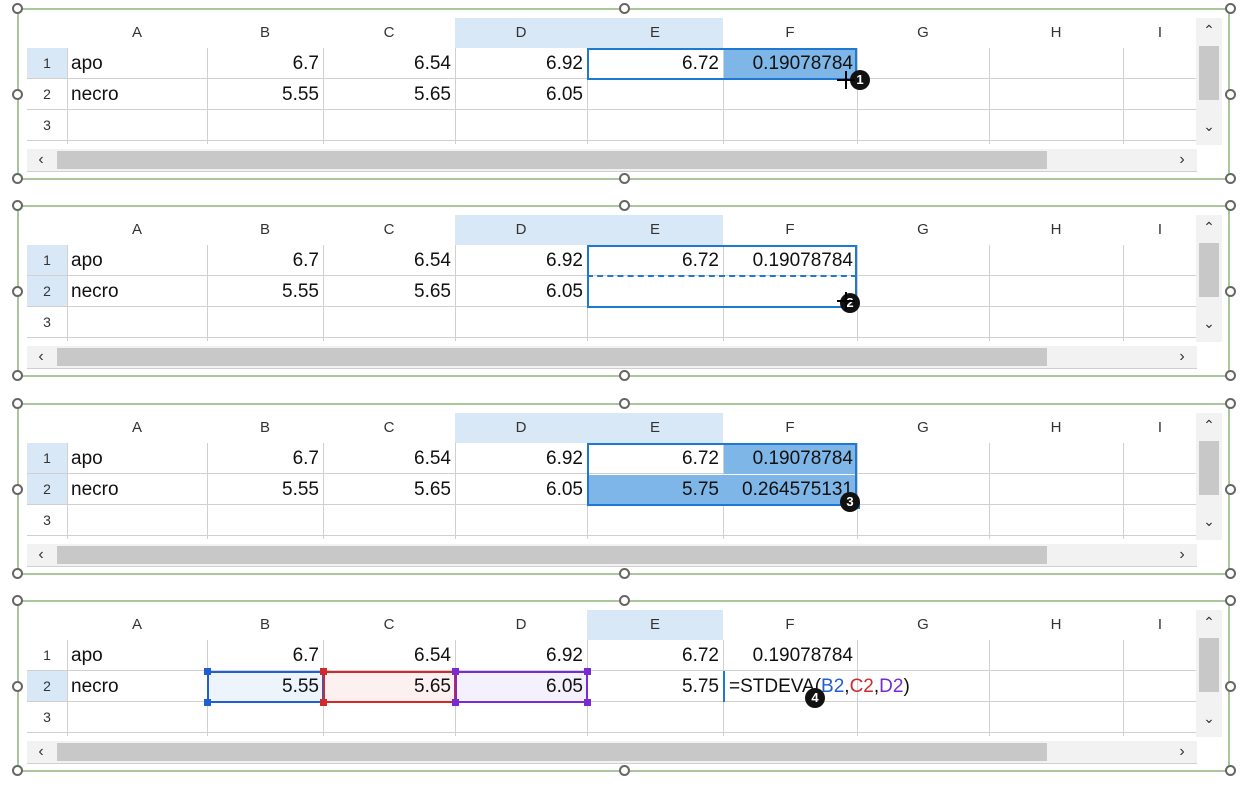  What do you see at coordinates (136, 624) in the screenshot?
I see `column-header-A: A` at bounding box center [136, 624].